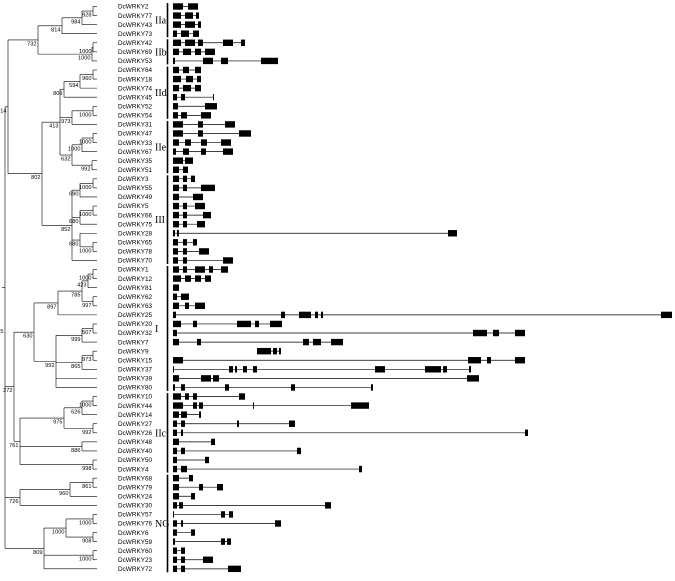  What do you see at coordinates (133, 179) in the screenshot?
I see `gene-label: DcWRKY3` at bounding box center [133, 179].